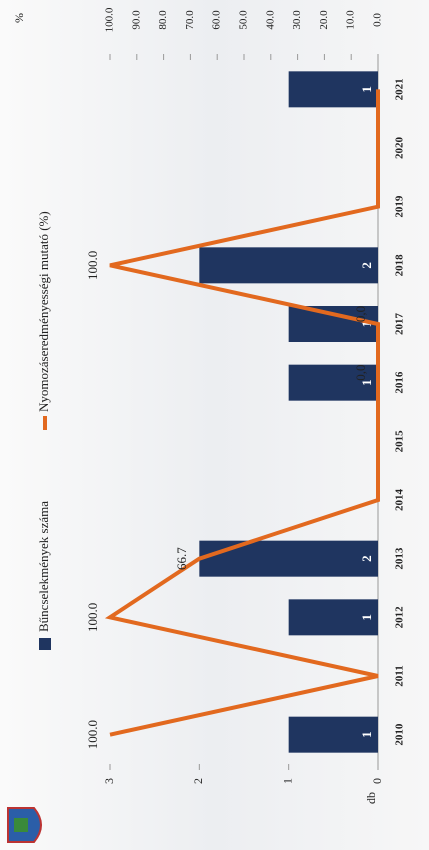 Image resolution: width=429 pixels, height=850 pixels. Describe the element at coordinates (43, 566) in the screenshot. I see `legend-label: Bűncselekmények száma` at that location.